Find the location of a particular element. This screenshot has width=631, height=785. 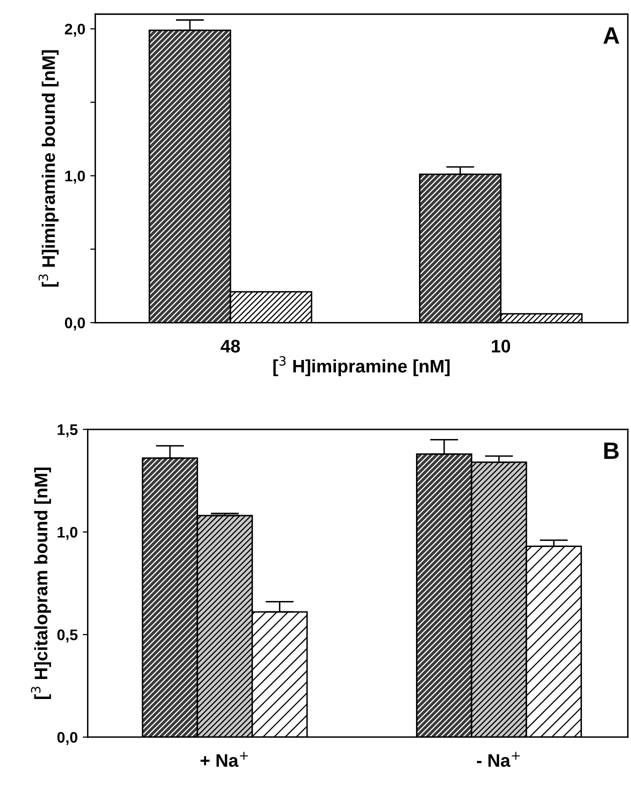

y-tick-label: 0,5 is located at coordinates (67, 635).